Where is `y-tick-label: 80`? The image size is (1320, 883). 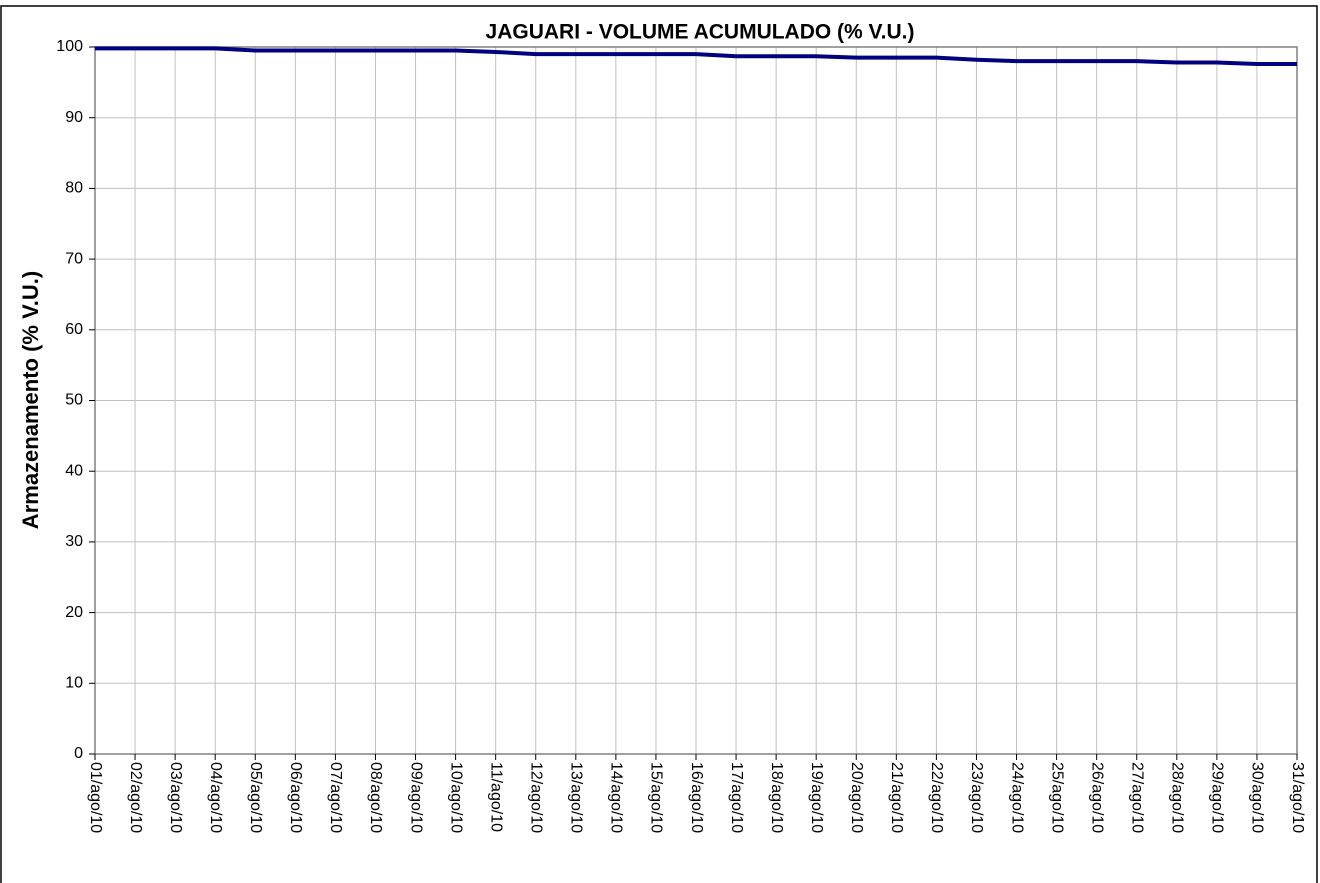 y-tick-label: 80 is located at coordinates (74, 188).